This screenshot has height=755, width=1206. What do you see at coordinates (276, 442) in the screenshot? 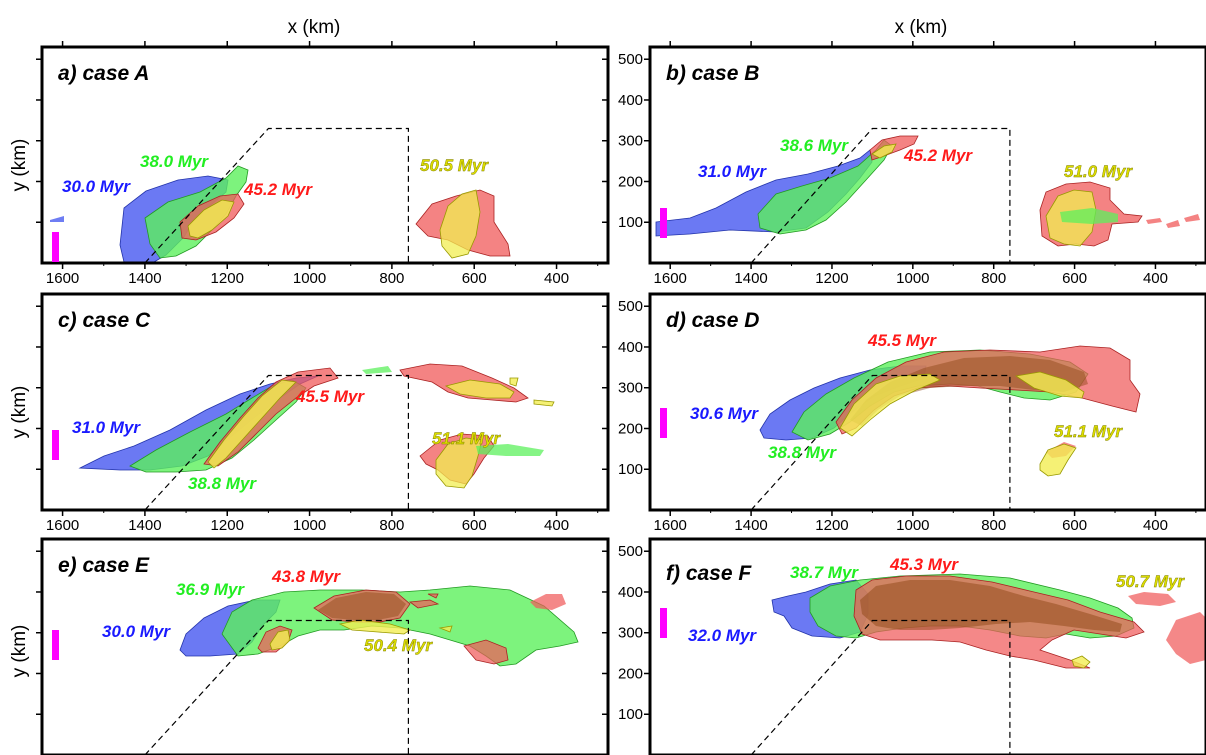
I see `dashed-boundary-c` at bounding box center [276, 442].